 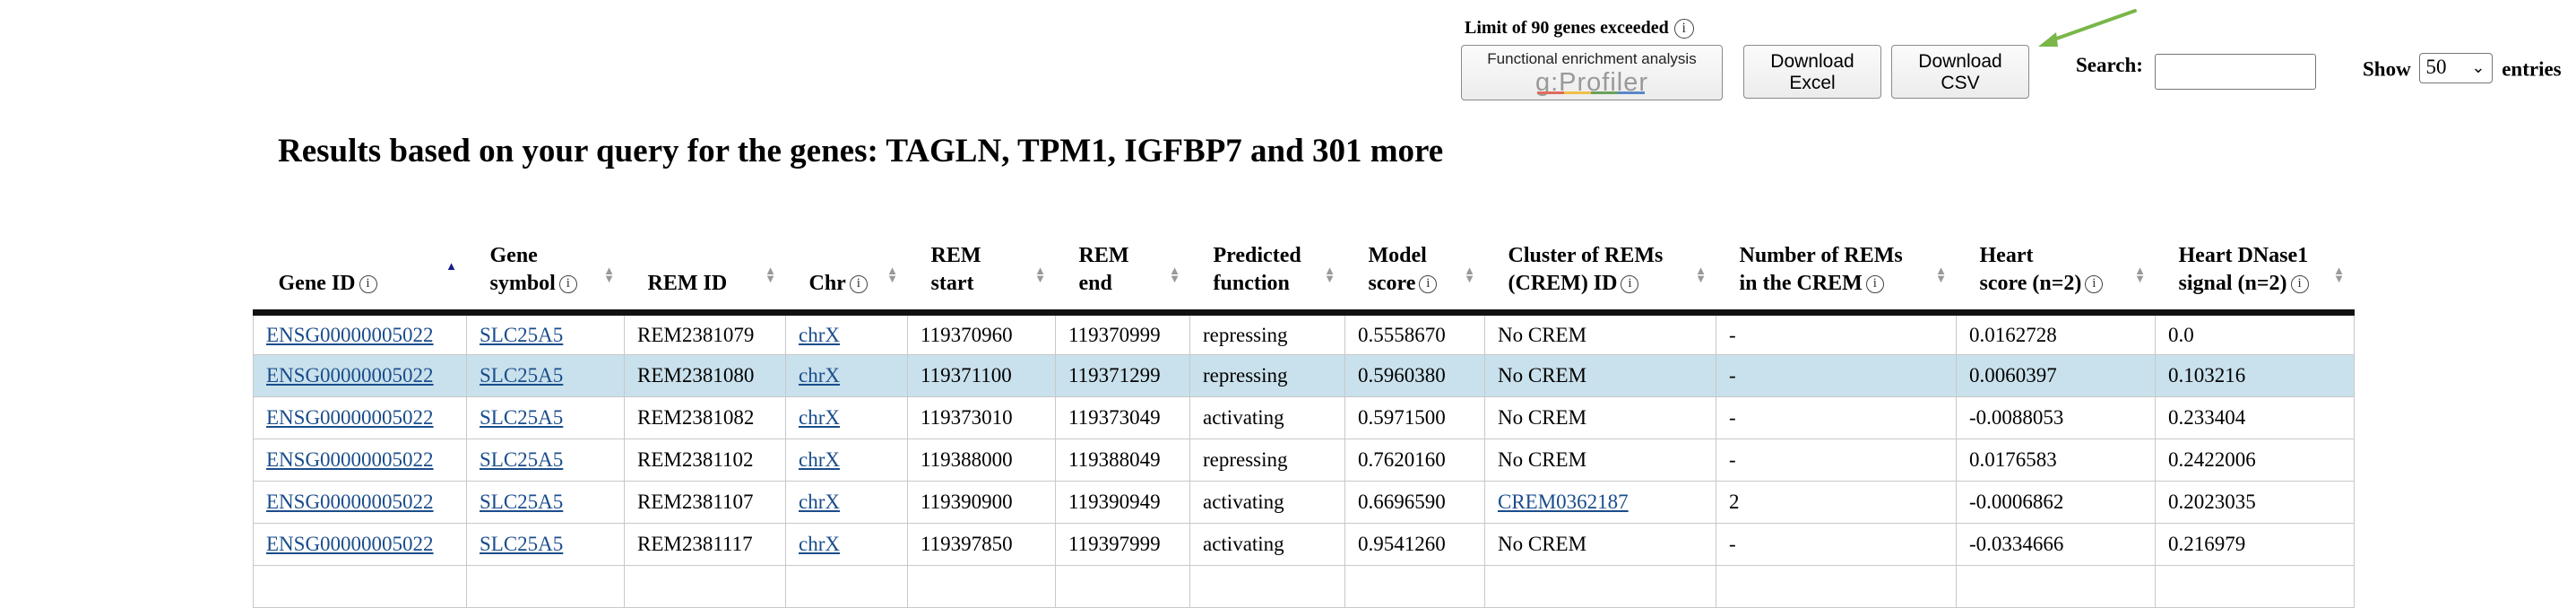 I want to click on column-header-model-score: Model score i ▲ ▼, so click(x=1415, y=255).